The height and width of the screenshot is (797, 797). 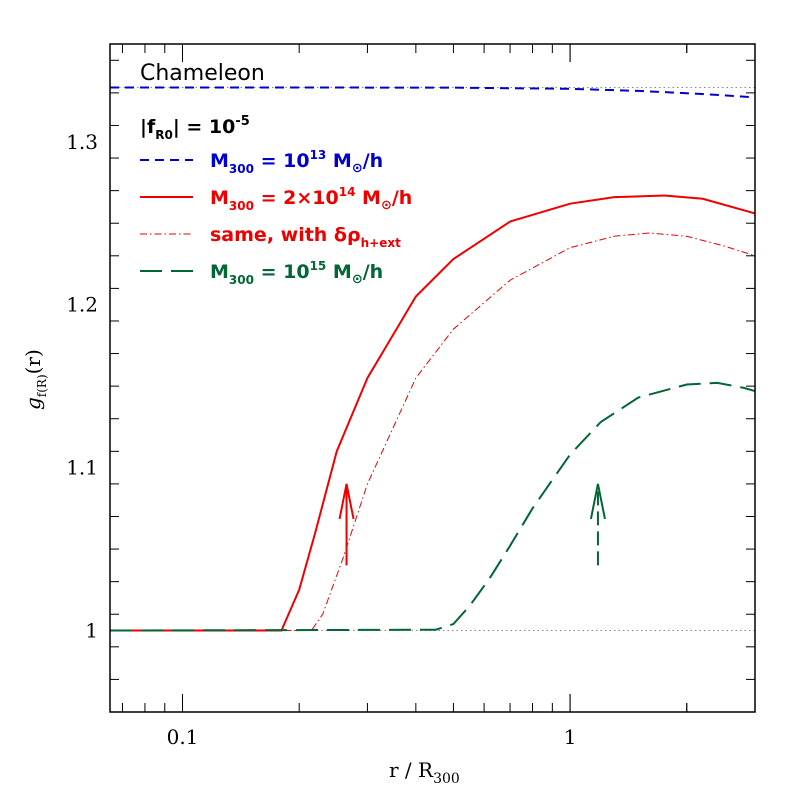 I want to click on legend-label-3-odot: ⊙, so click(x=357, y=279).